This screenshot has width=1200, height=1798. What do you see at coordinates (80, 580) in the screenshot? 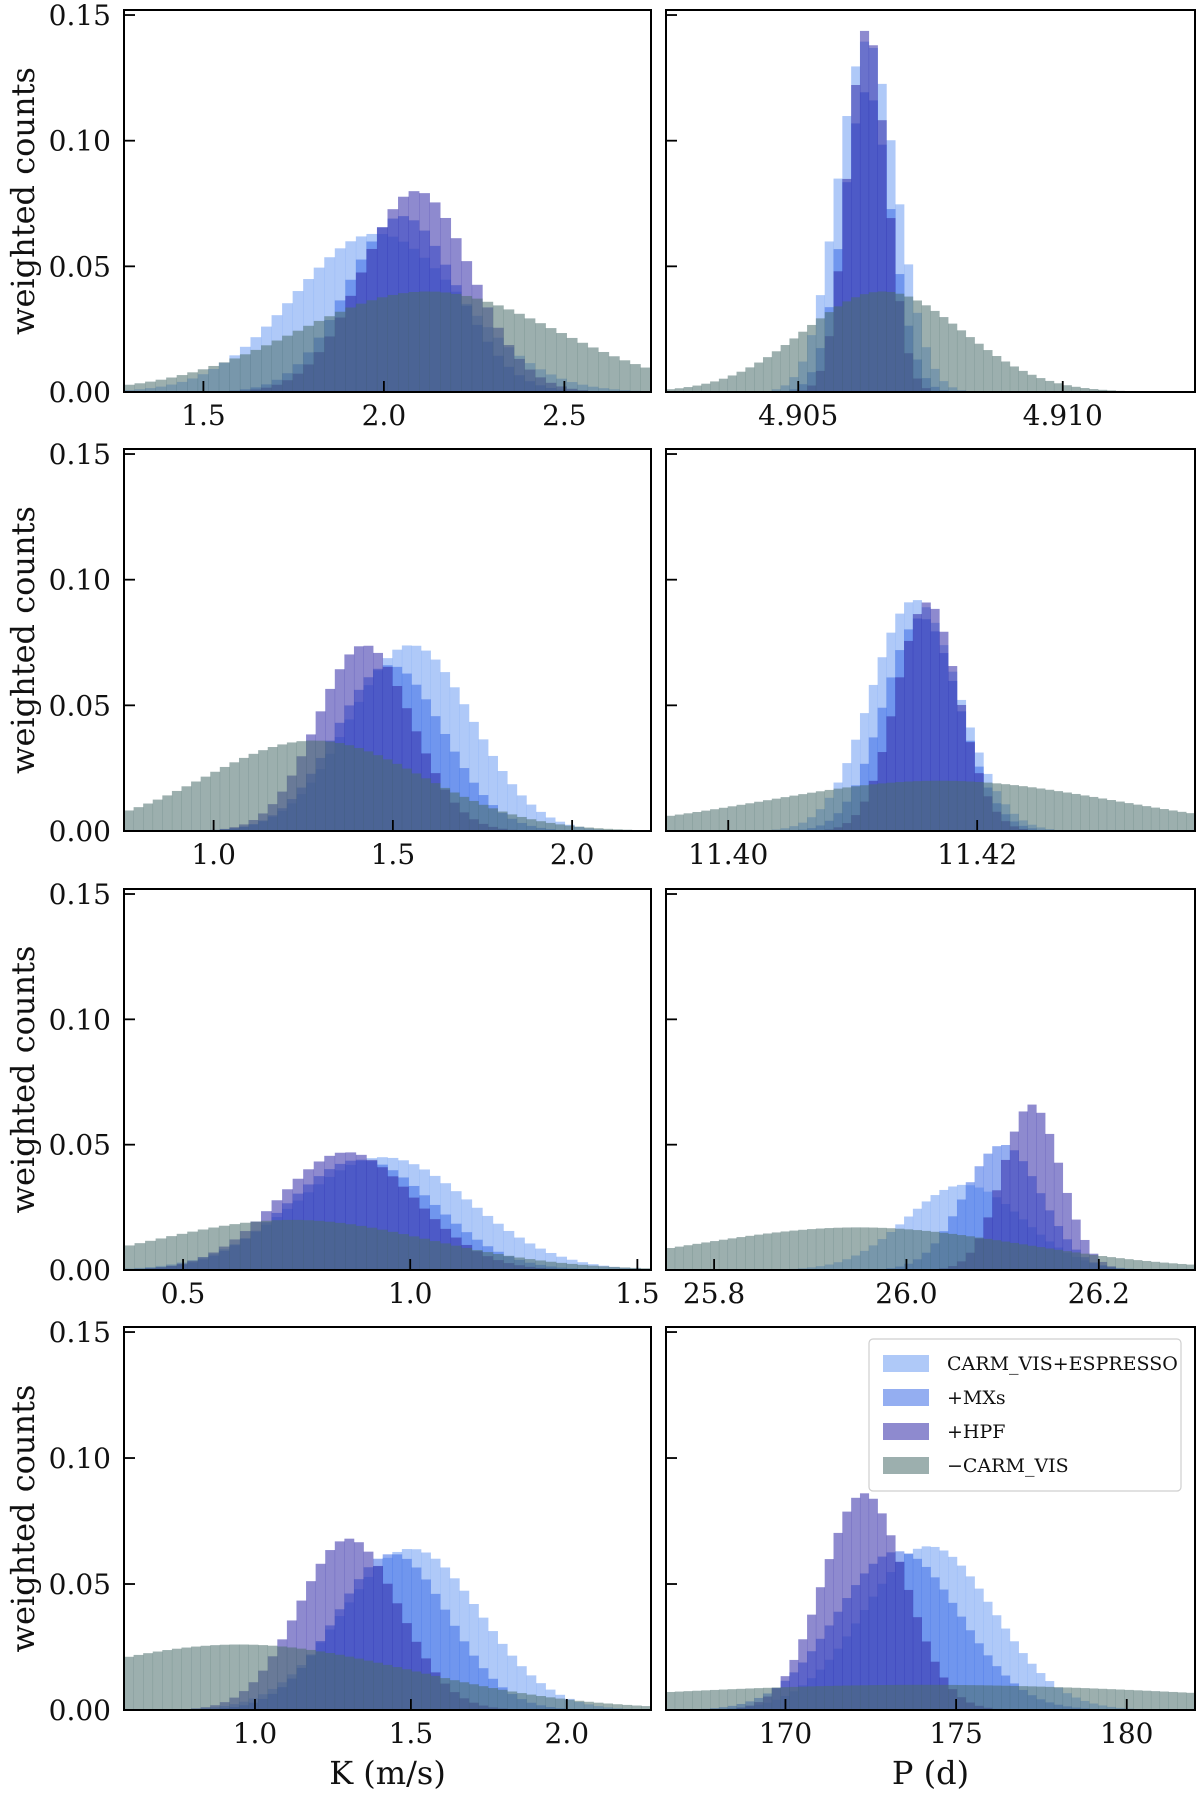
I see `y-tick-label: 0.10` at bounding box center [80, 580].